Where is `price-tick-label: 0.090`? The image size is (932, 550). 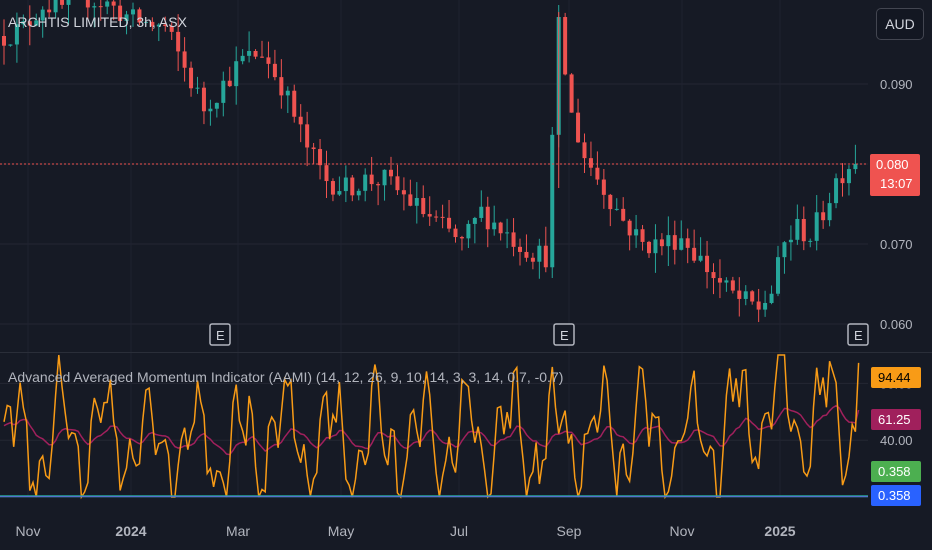 price-tick-label: 0.090 is located at coordinates (896, 84).